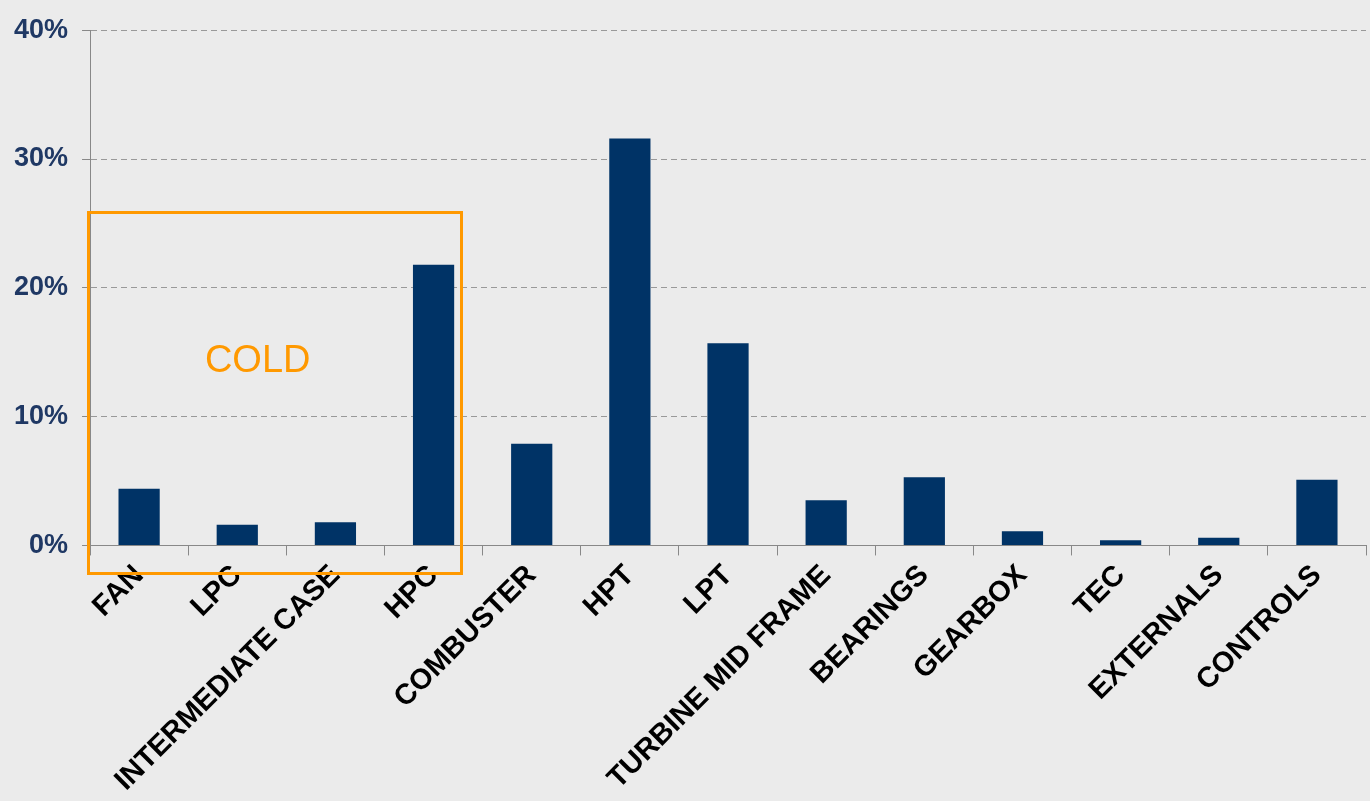  I want to click on annotation: COLD, so click(257, 360).